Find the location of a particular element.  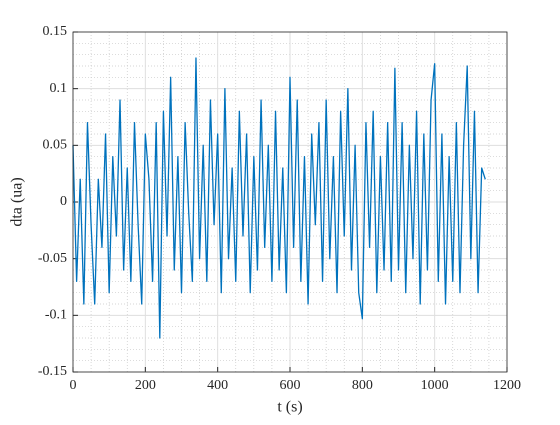

x-tick-label: 1200 is located at coordinates (507, 385).